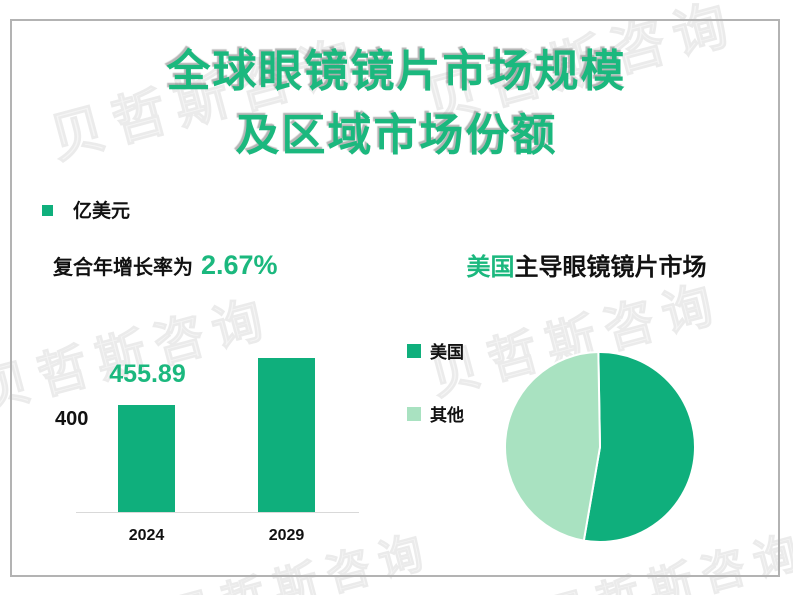 This screenshot has height=595, width=793. I want to click on unit-legend-square-icon, so click(47, 210).